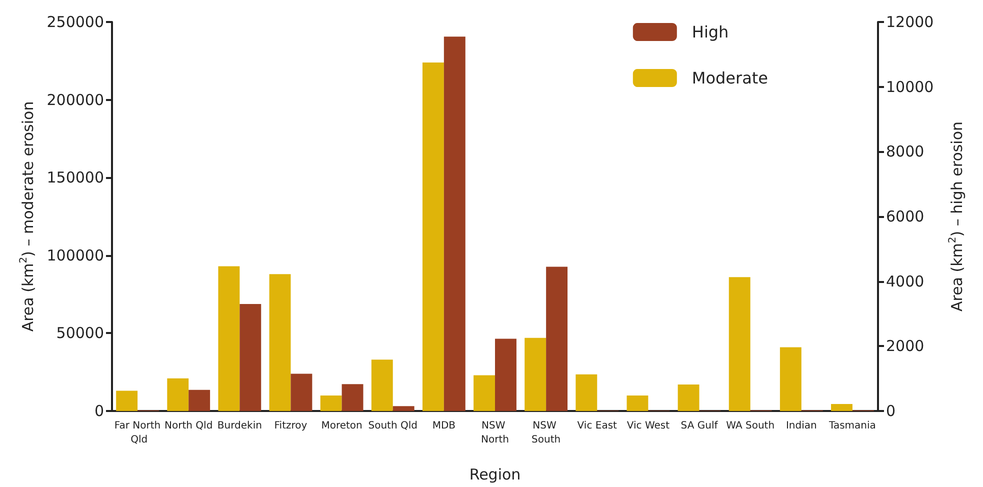 The image size is (983, 487). I want to click on y2-axis-title: Area (km2) – high erosion, so click(957, 216).